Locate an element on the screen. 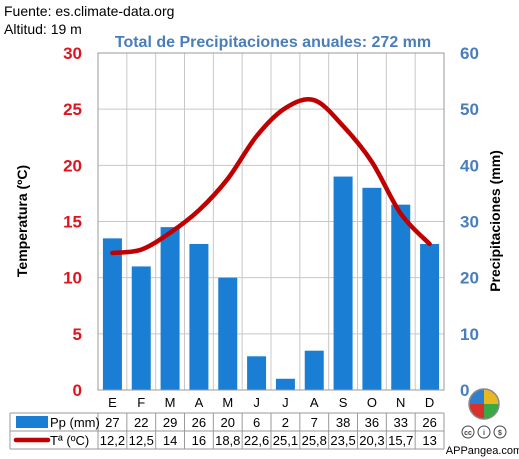 This screenshot has width=519, height=459. source-text: Fuente: es.climate-data.org is located at coordinates (89, 11).